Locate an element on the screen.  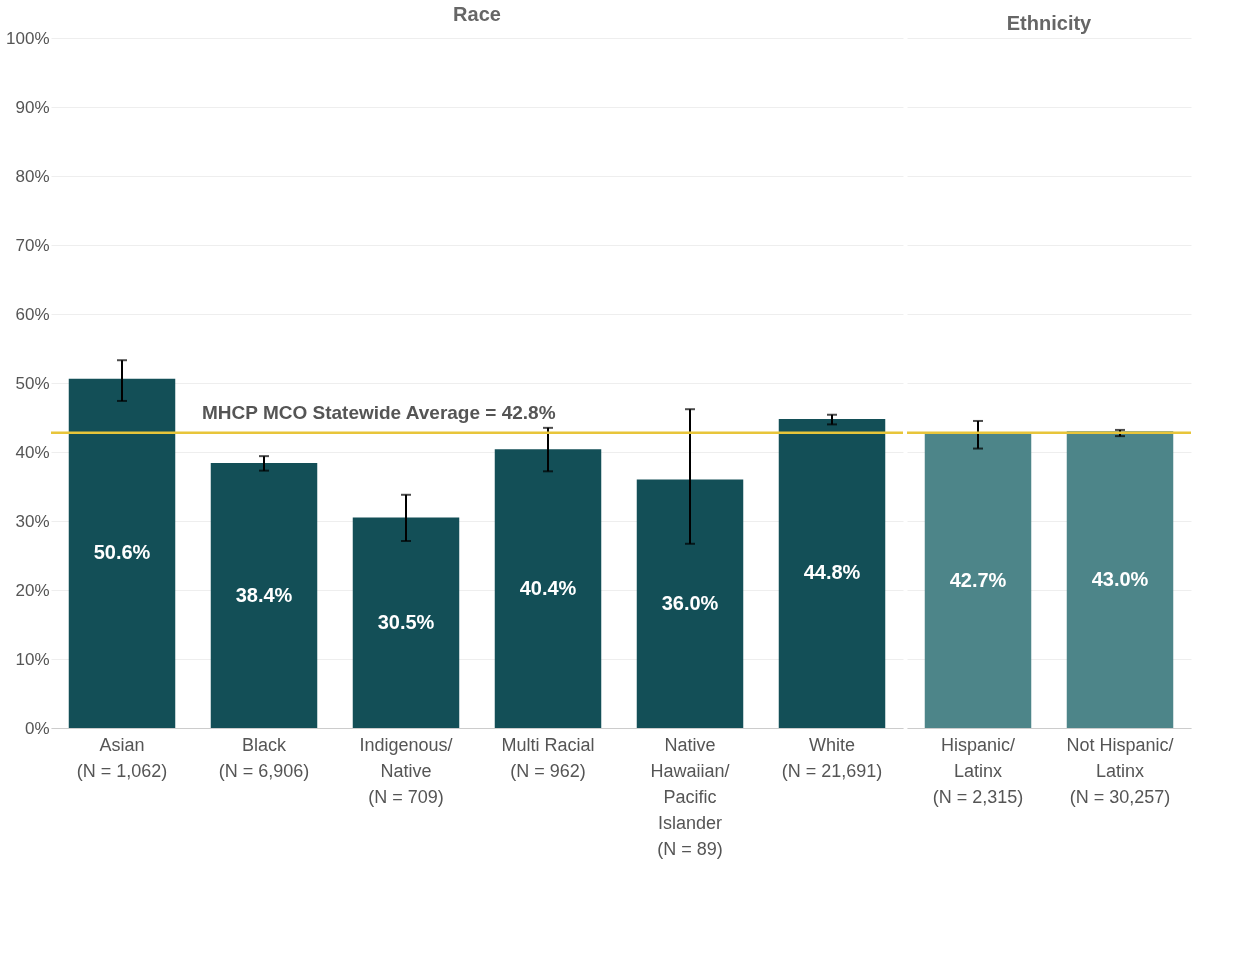
x-tick-label: Multi Racial (N = 962) is located at coordinates (548, 757).